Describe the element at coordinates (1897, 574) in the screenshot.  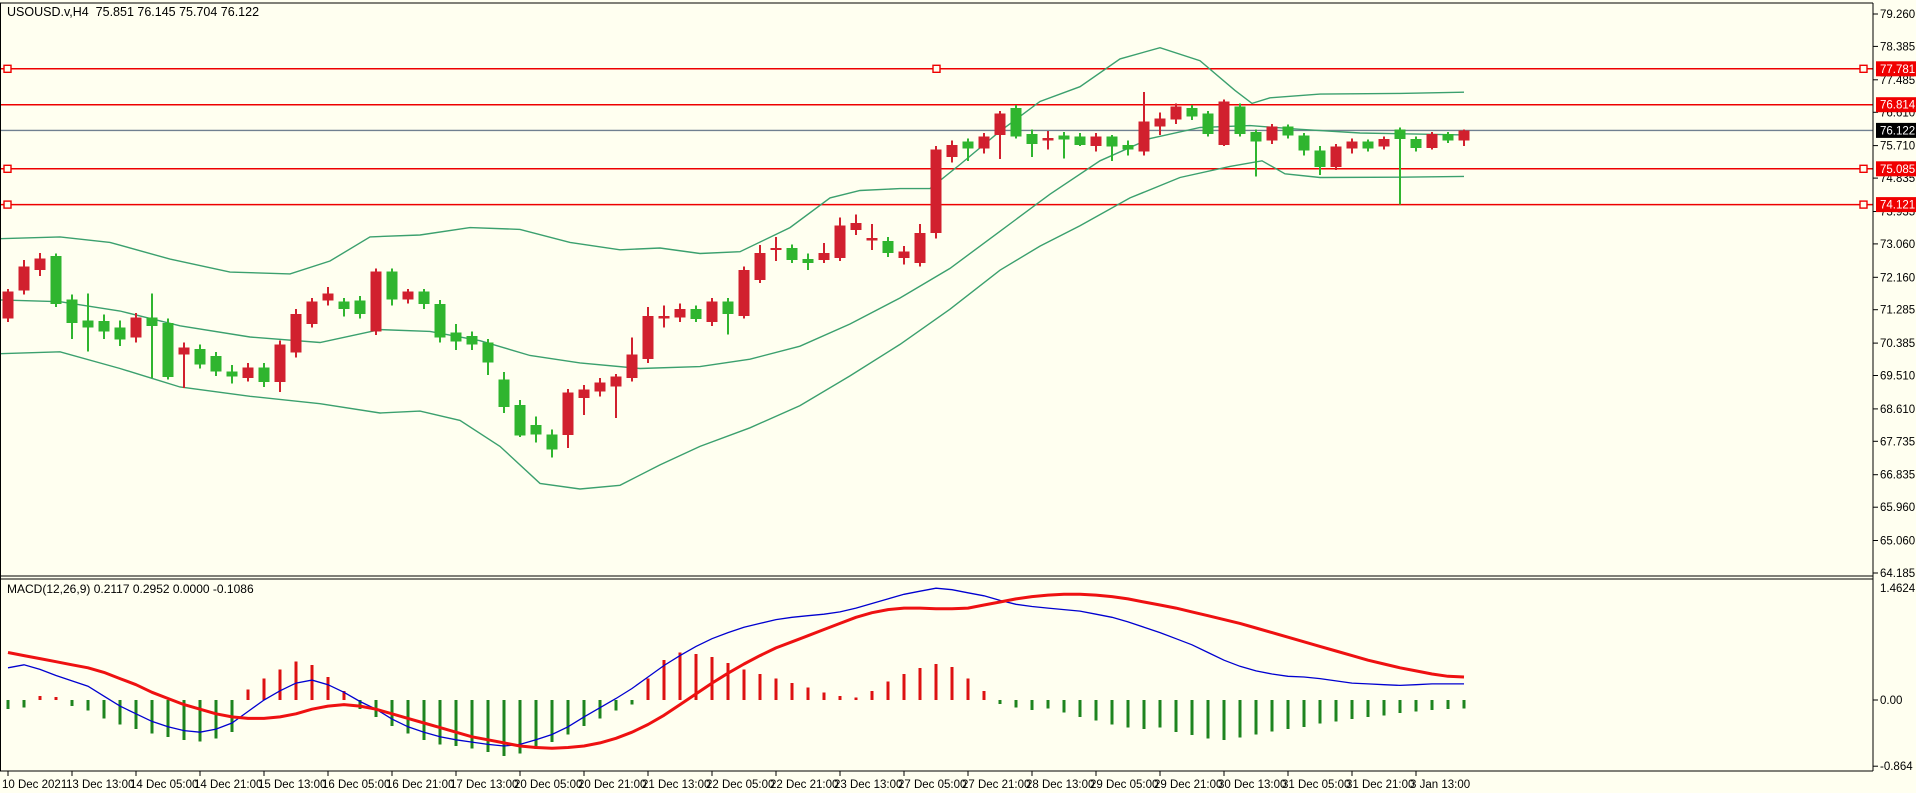
I see `price-tick-label: 64.185` at that location.